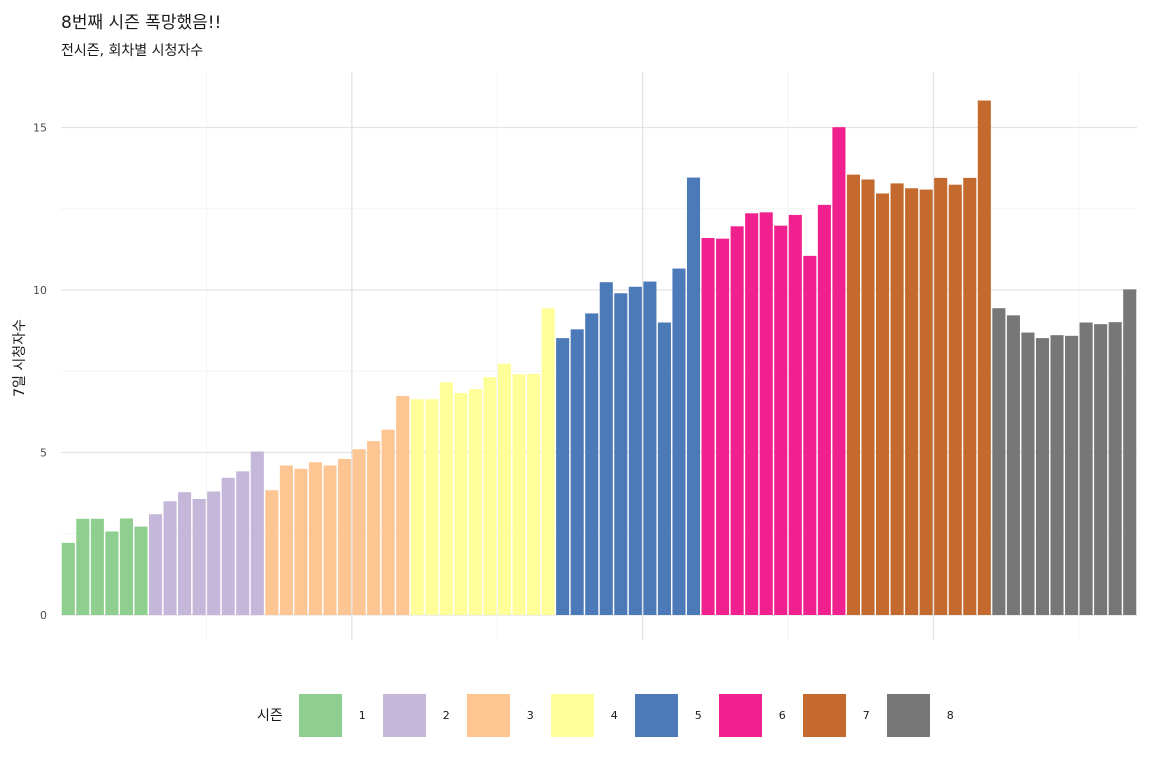 This screenshot has height=768, width=1152. I want to click on legend-label: 1, so click(362, 715).